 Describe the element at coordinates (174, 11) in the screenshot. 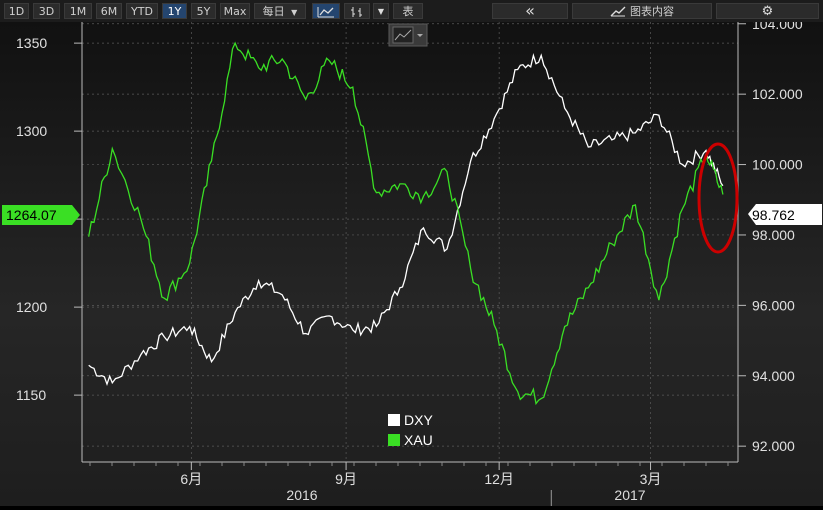

I see `range-1y-button: 1Y` at that location.